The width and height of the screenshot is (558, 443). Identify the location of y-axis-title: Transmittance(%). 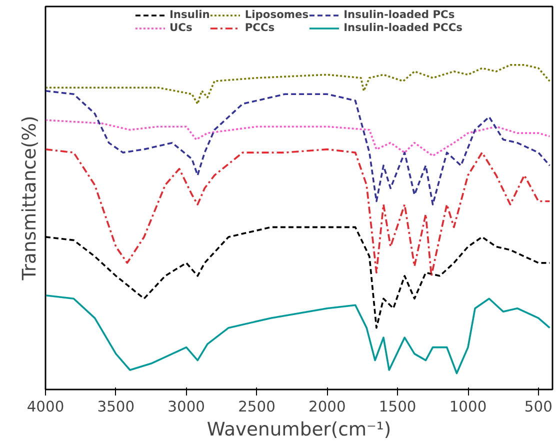
(30, 199).